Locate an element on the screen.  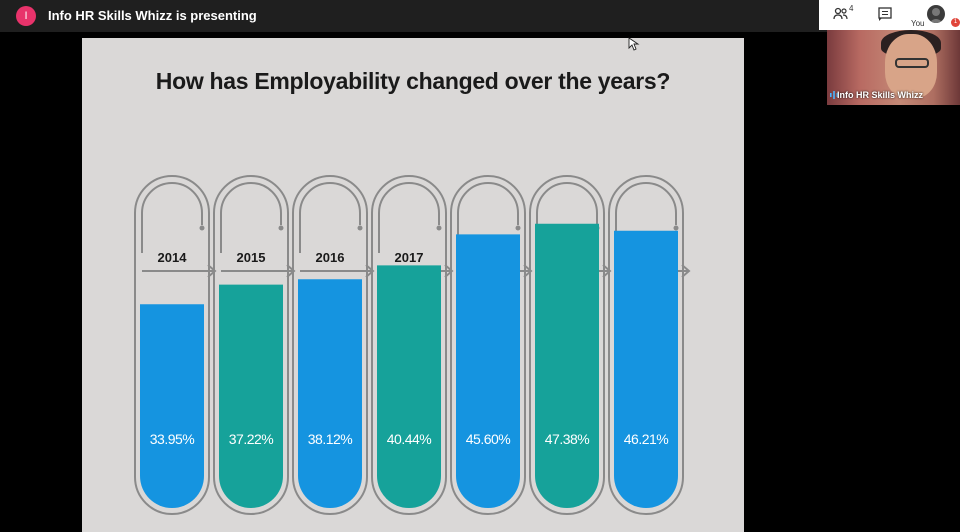
participant-glasses is located at coordinates (912, 63).